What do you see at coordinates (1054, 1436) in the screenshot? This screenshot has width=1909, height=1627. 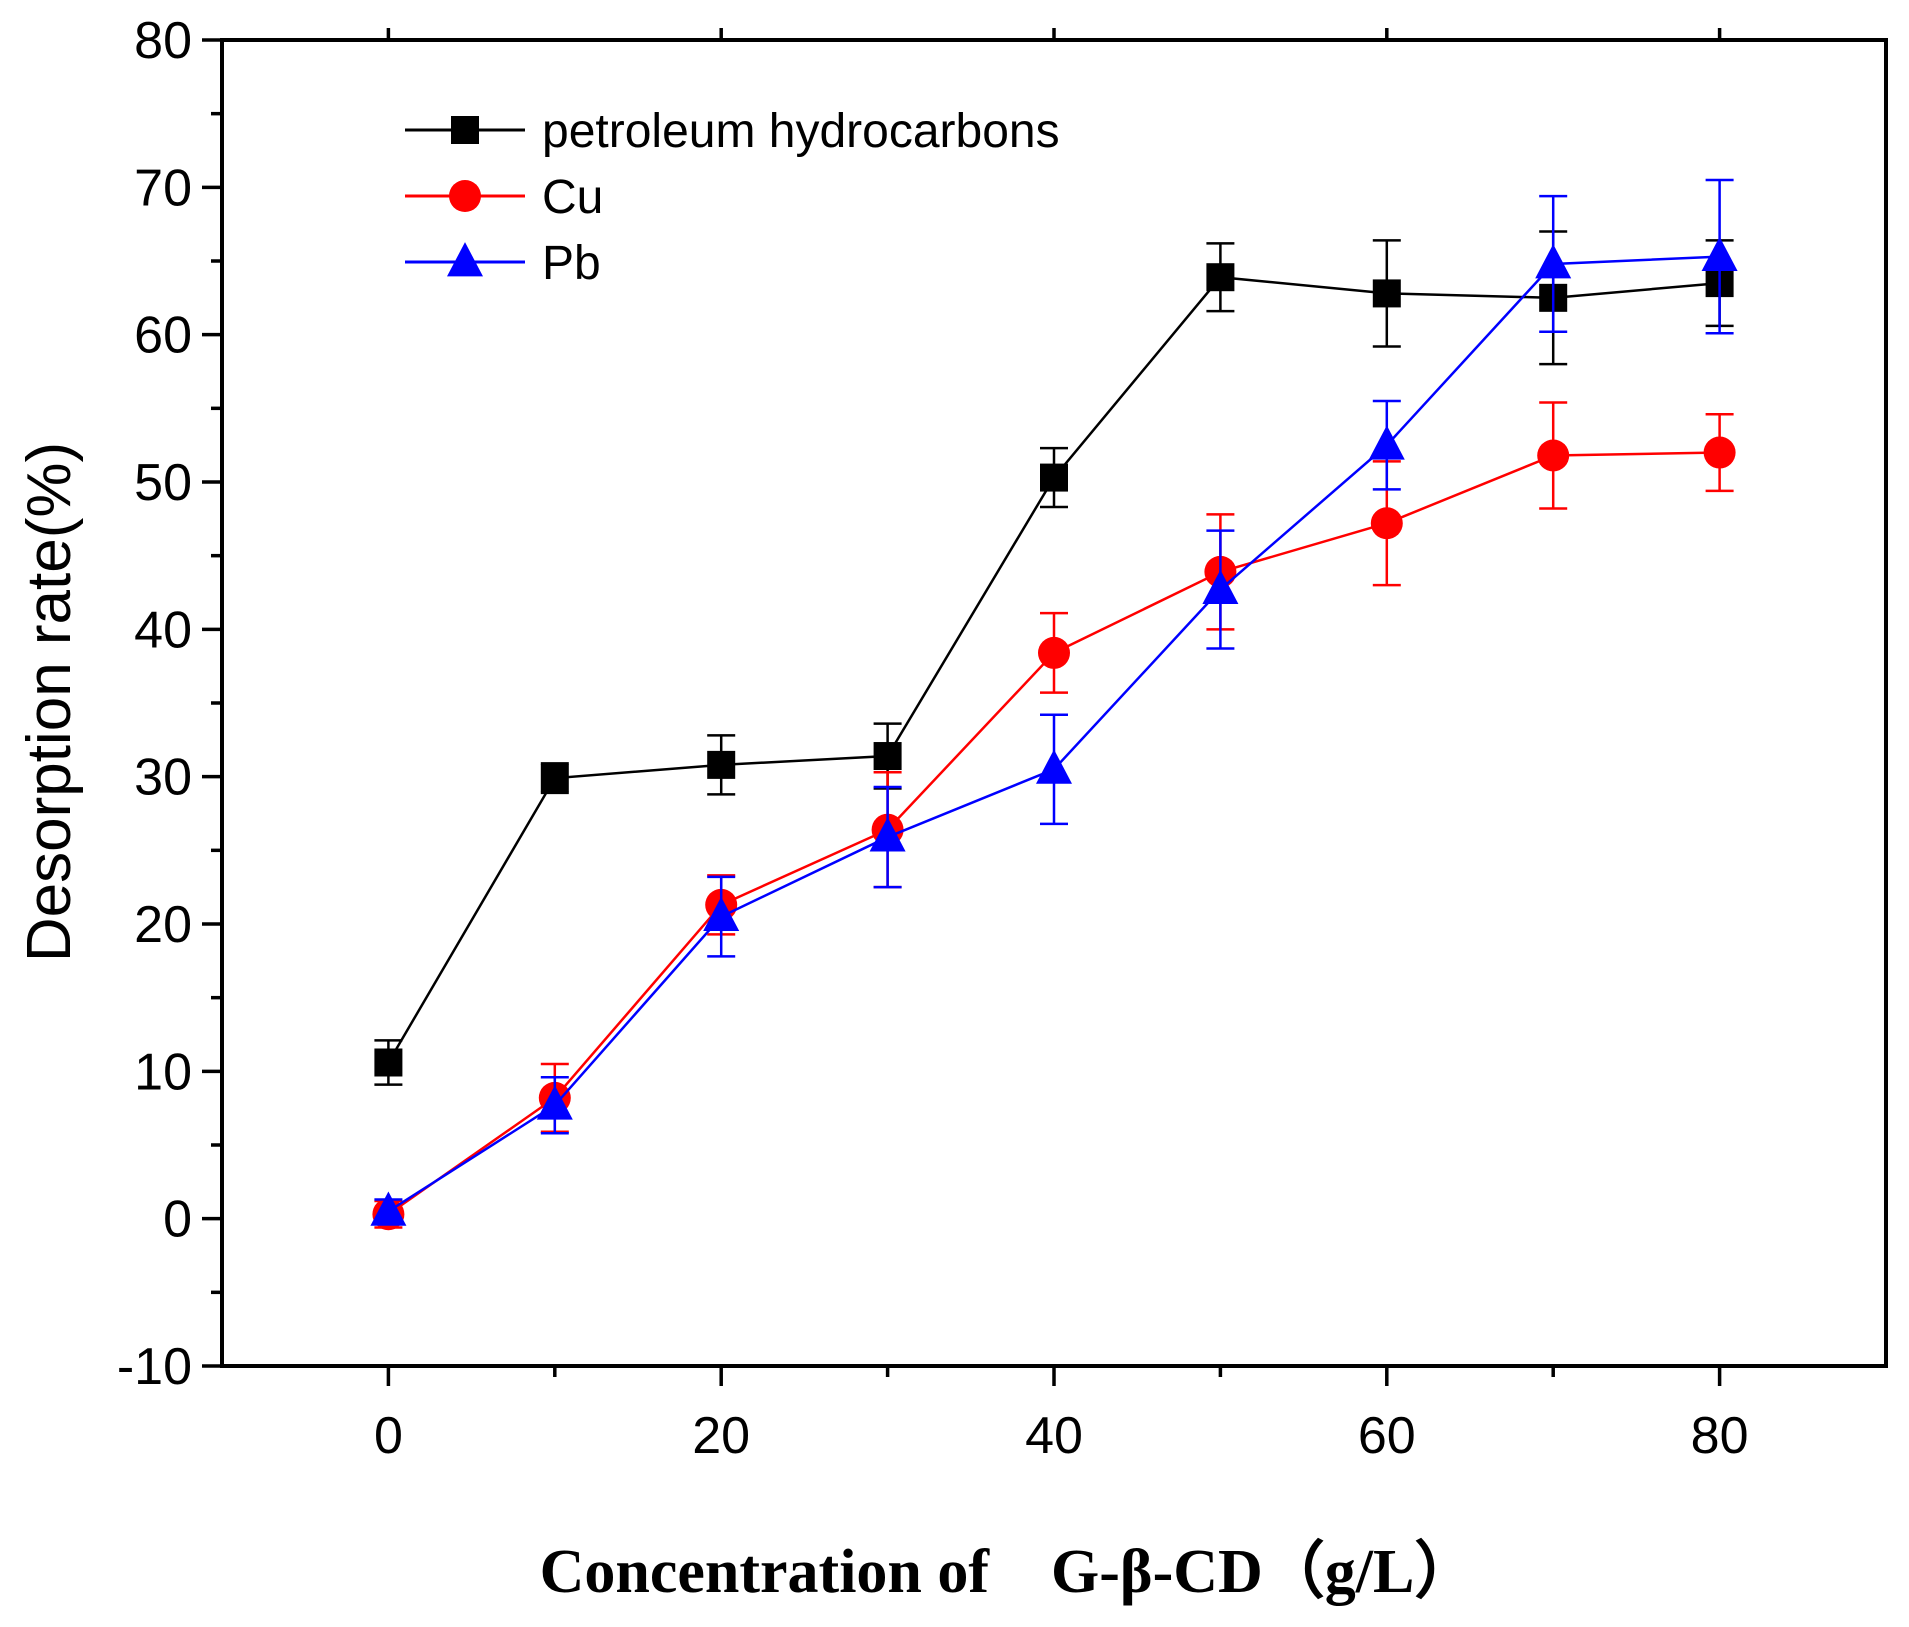 I see `x-tick-label: 40` at bounding box center [1054, 1436].